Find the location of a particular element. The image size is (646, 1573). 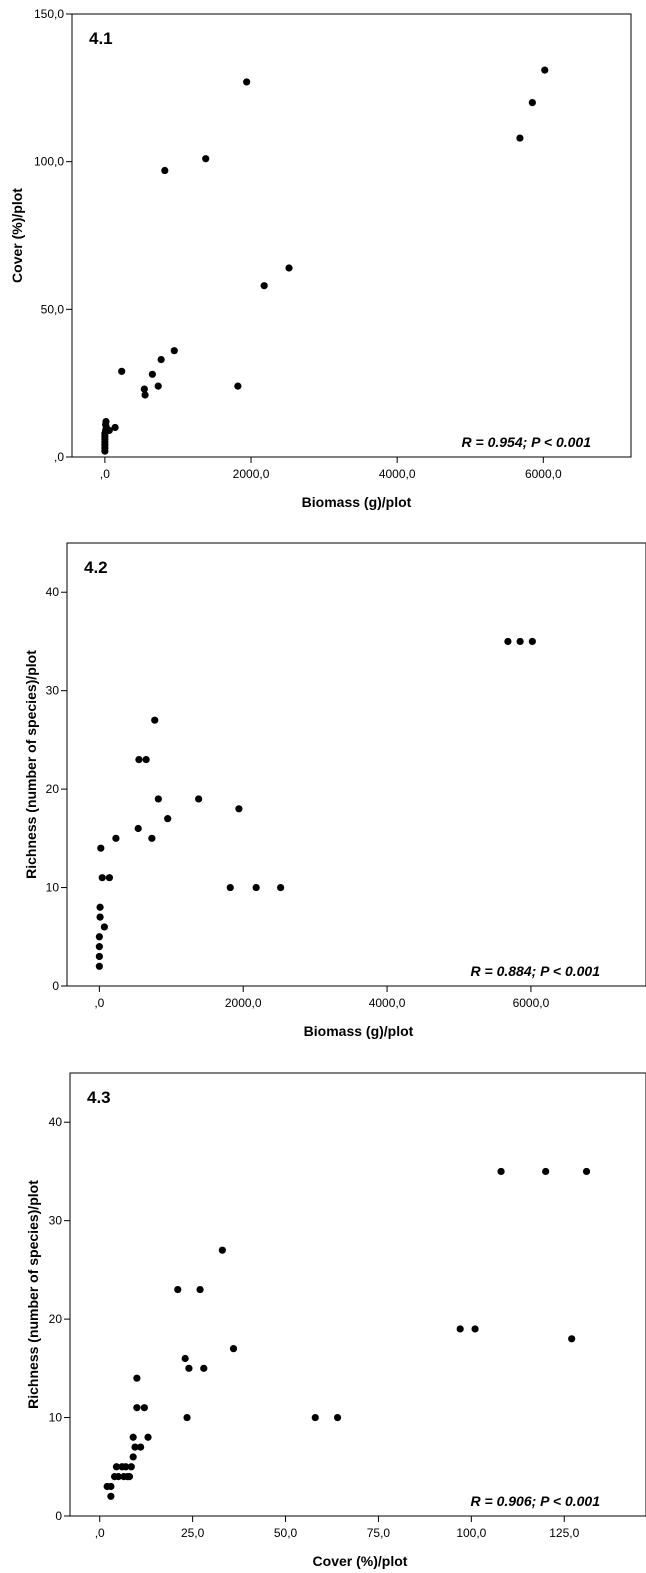

panel-label: 4.1 is located at coordinates (101, 38).